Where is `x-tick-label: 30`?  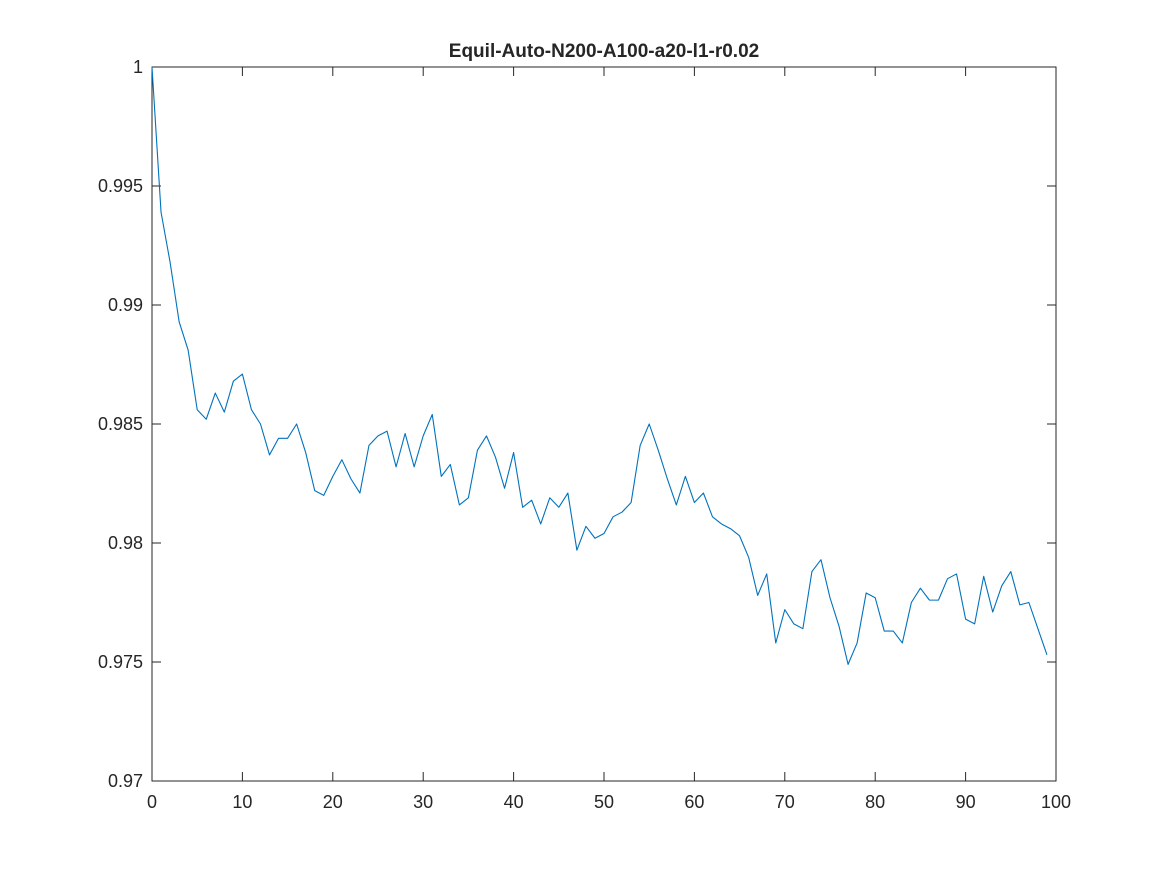 x-tick-label: 30 is located at coordinates (423, 802).